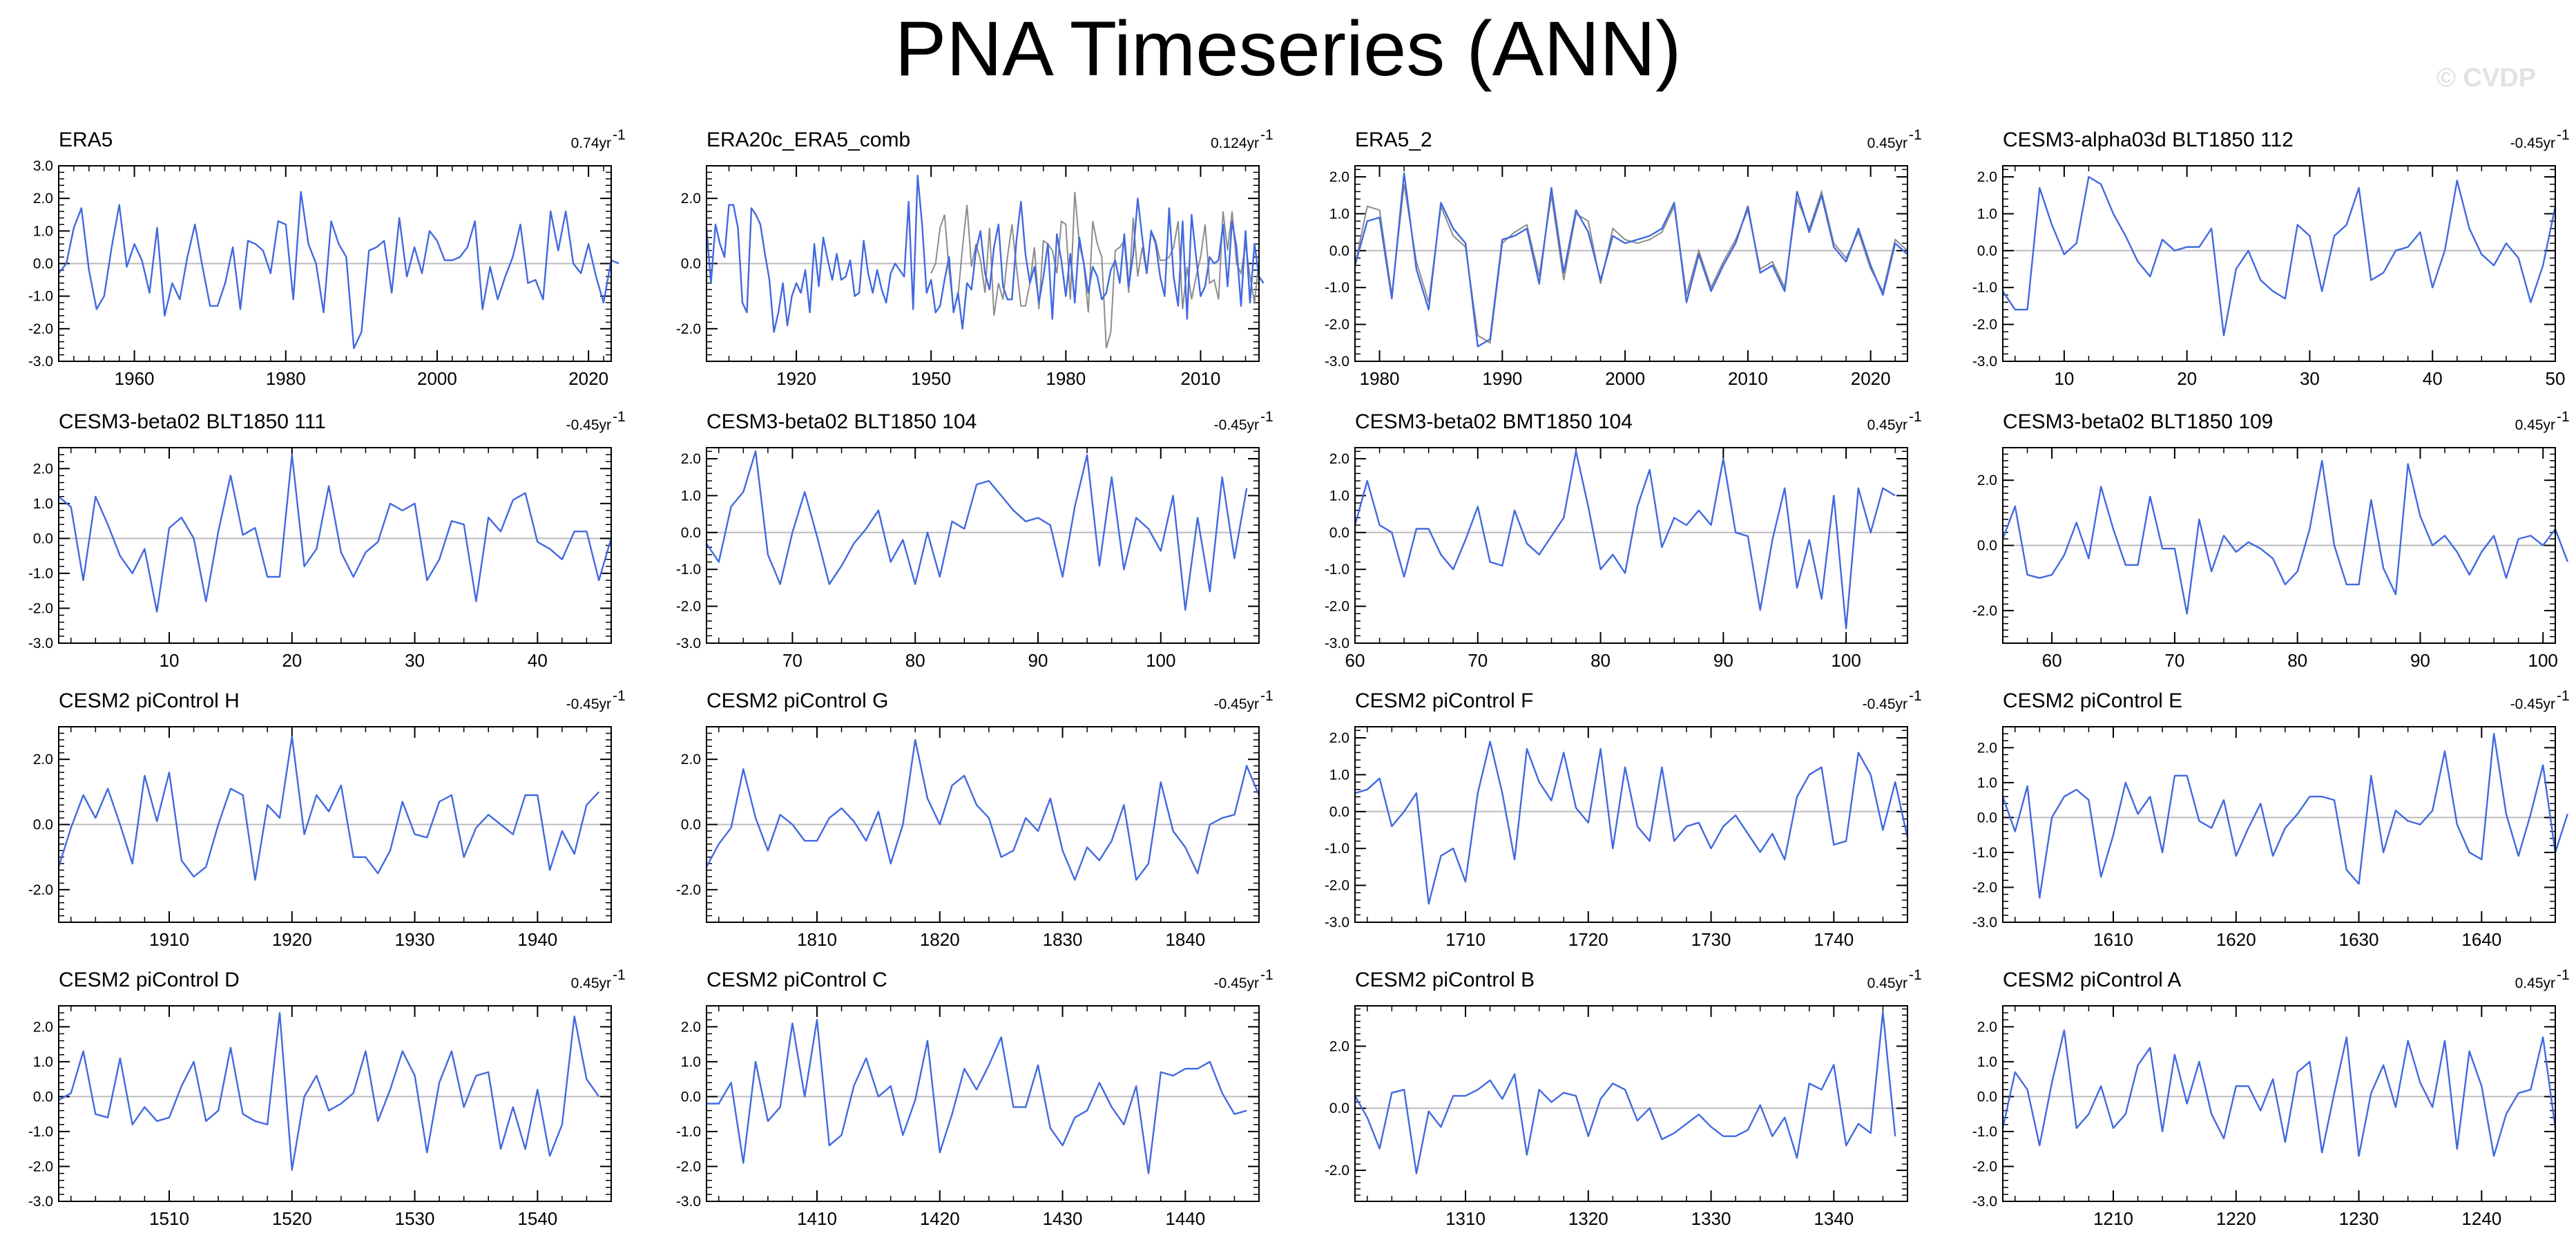  Describe the element at coordinates (1588, 1218) in the screenshot. I see `x-tick-label: 1320` at that location.